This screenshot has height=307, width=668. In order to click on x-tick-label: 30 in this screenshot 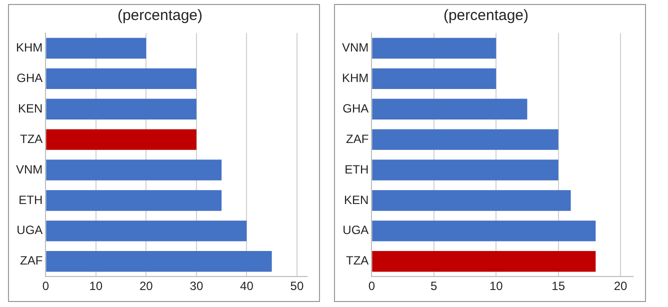, I will do `click(197, 286)`.